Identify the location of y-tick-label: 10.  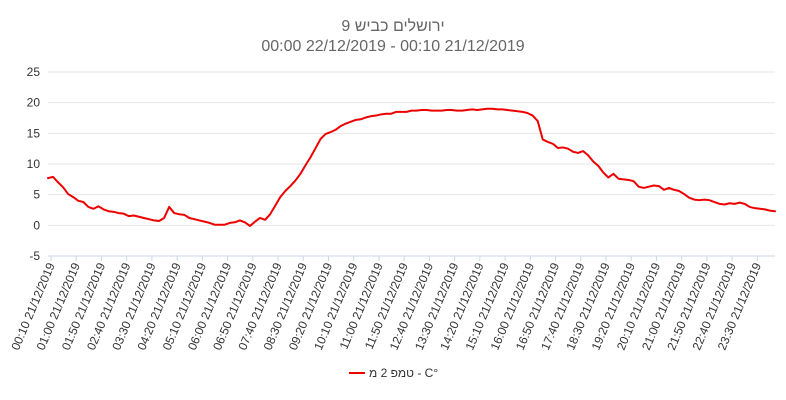
(34, 164).